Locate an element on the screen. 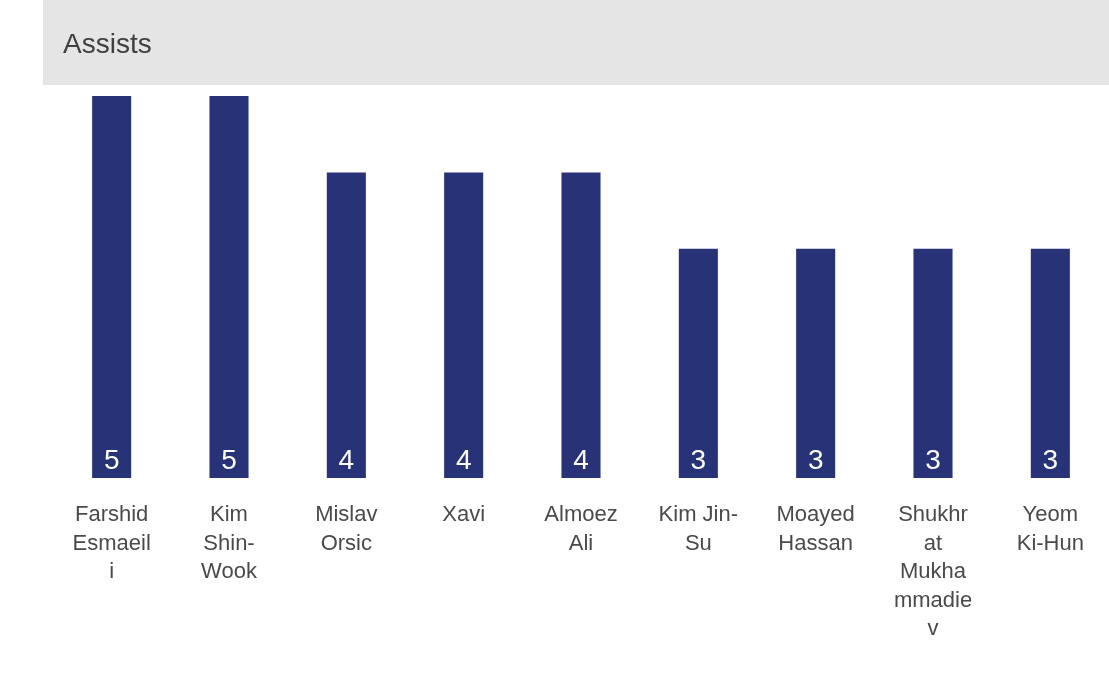 The width and height of the screenshot is (1109, 674). x-tick-label: Shukhrat Mukhammadiev is located at coordinates (933, 571).